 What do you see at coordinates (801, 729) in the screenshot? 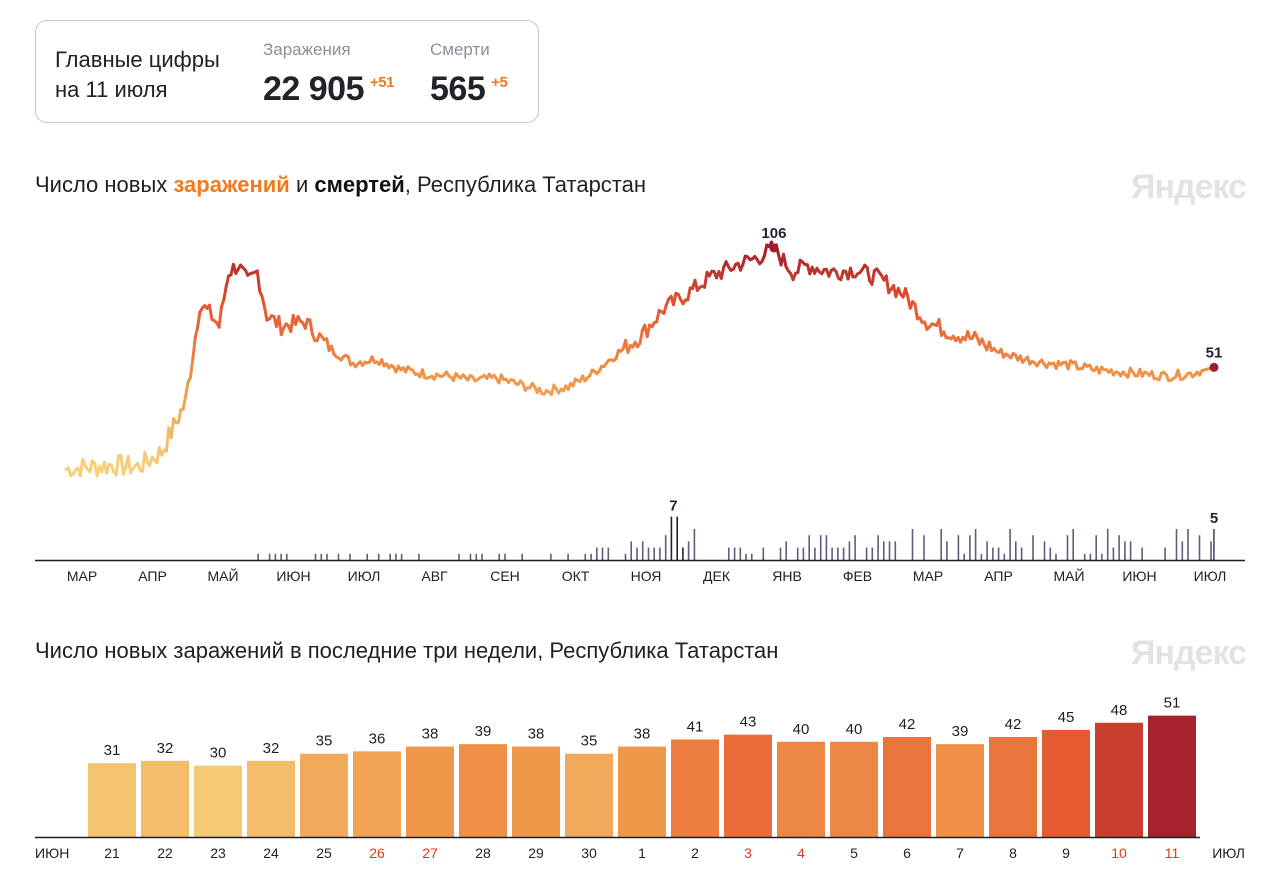
I see `bar-value-label: 40` at bounding box center [801, 729].